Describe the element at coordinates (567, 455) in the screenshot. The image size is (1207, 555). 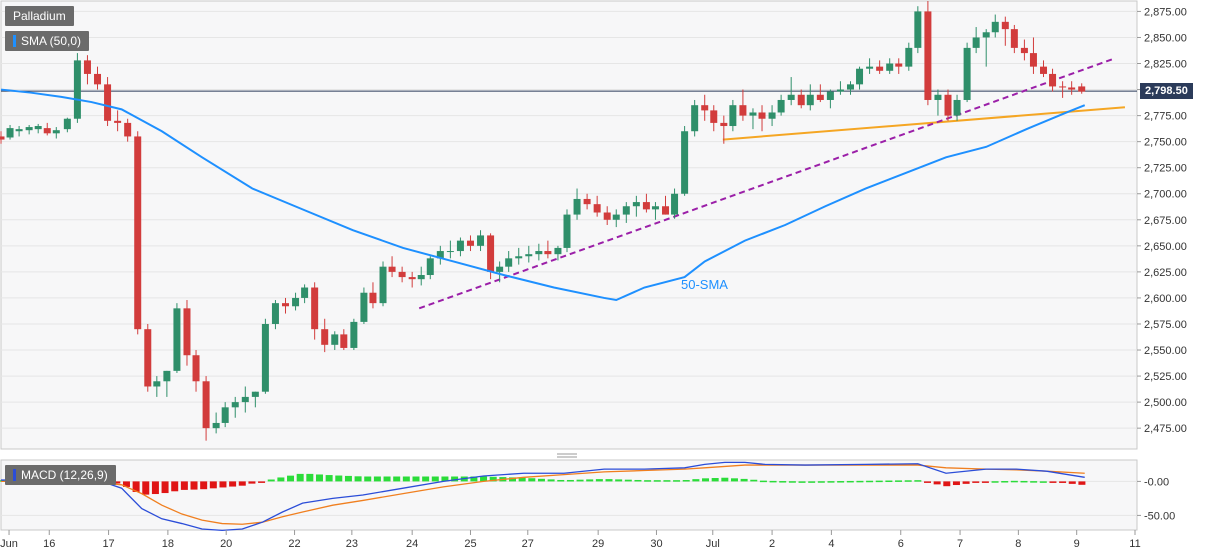
I see `pane-divider` at that location.